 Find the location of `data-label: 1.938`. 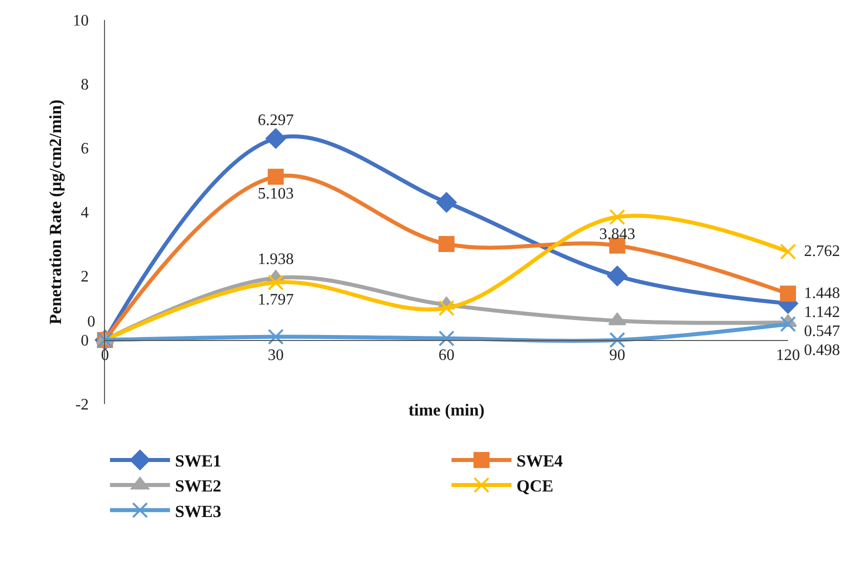

data-label: 1.938 is located at coordinates (276, 259).